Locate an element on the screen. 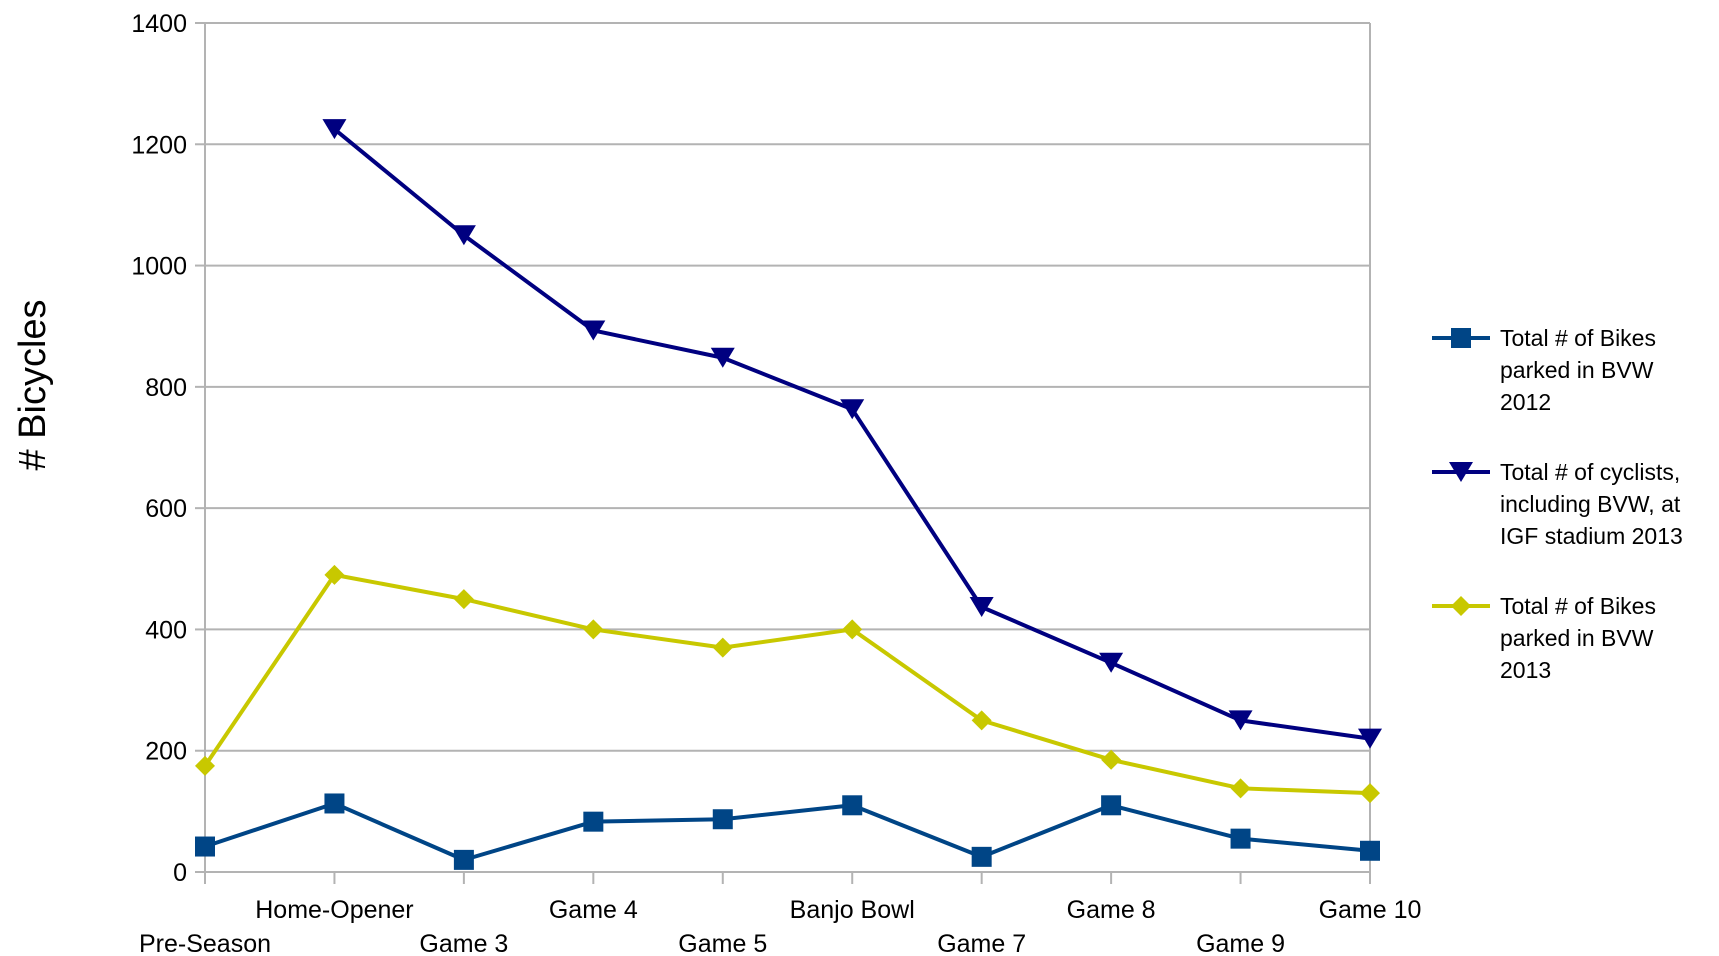 The height and width of the screenshot is (956, 1719). y-tick-label: 400 is located at coordinates (166, 630).